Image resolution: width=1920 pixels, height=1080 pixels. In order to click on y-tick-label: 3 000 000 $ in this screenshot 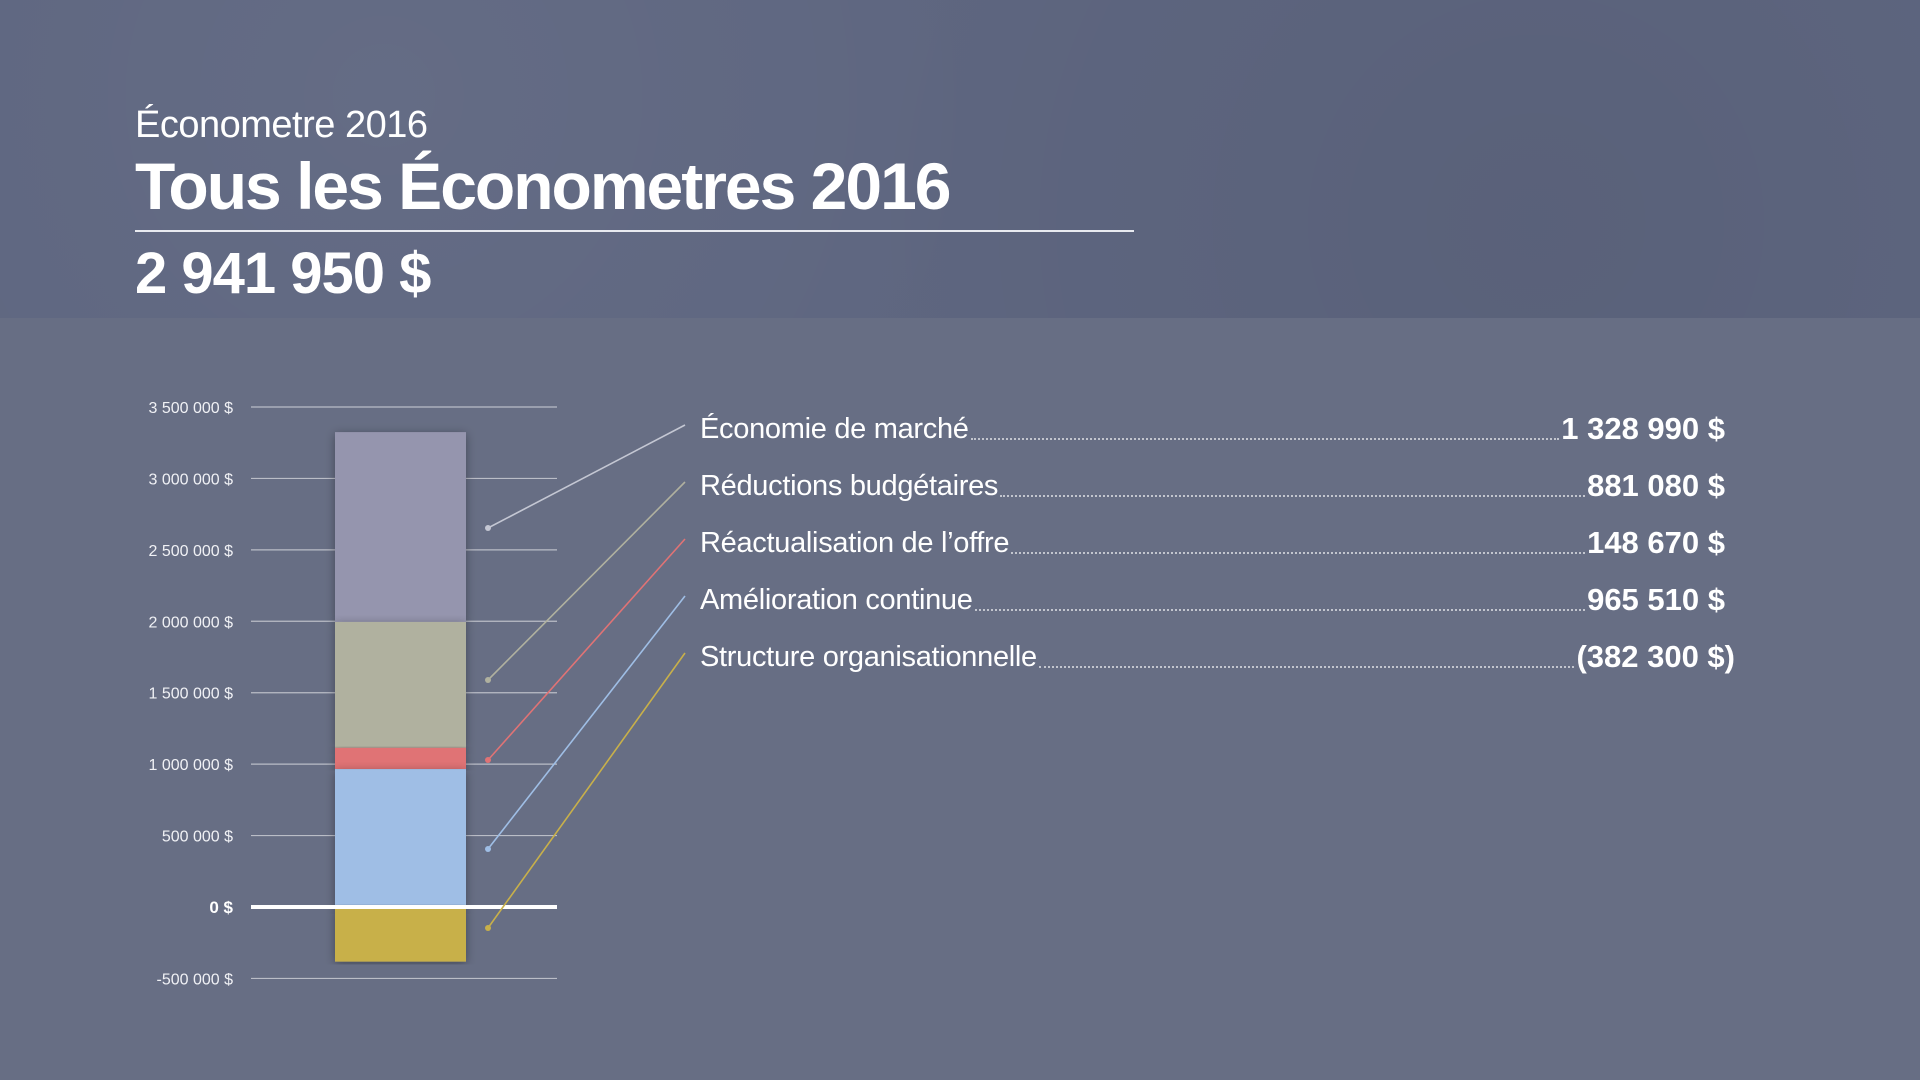, I will do `click(190, 479)`.